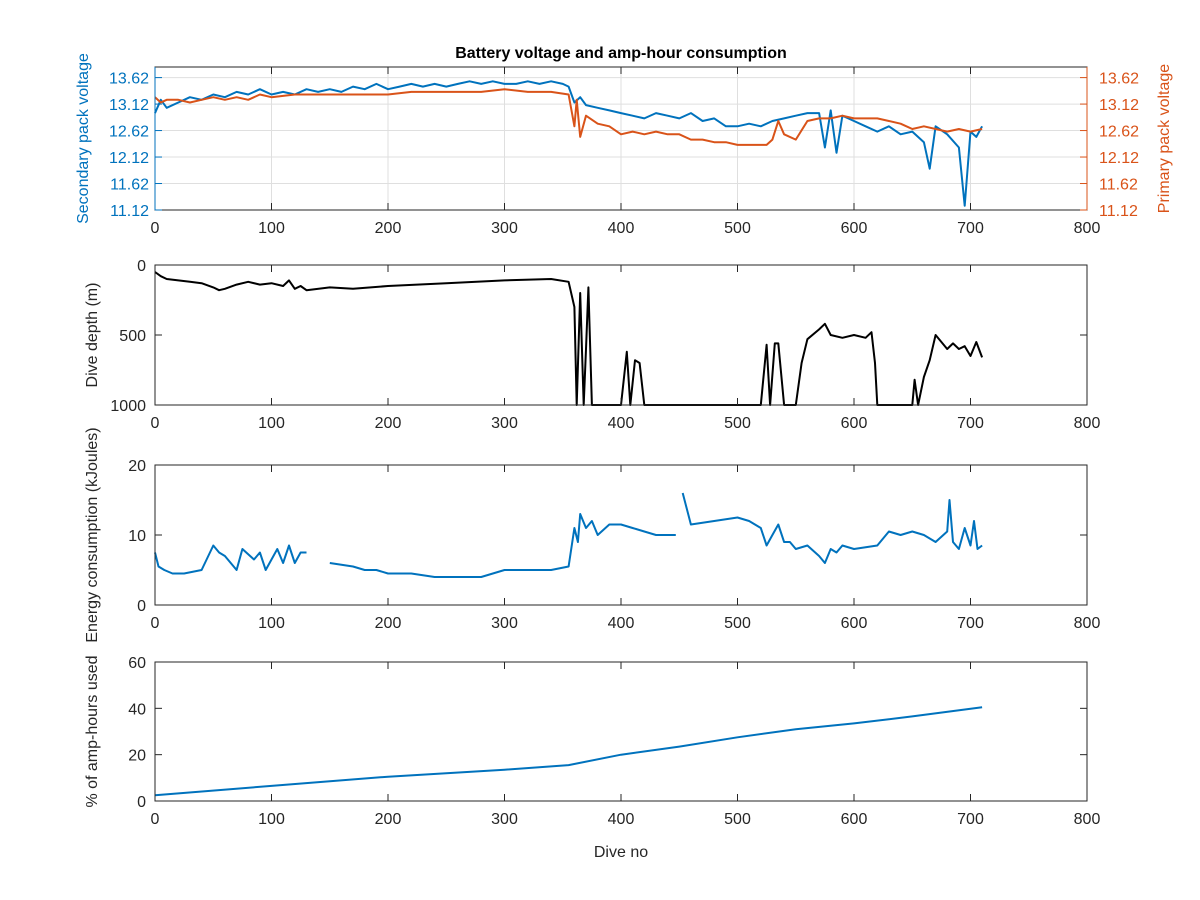  Describe the element at coordinates (129, 132) in the screenshot. I see `y-tick-label-left: 12.62` at that location.